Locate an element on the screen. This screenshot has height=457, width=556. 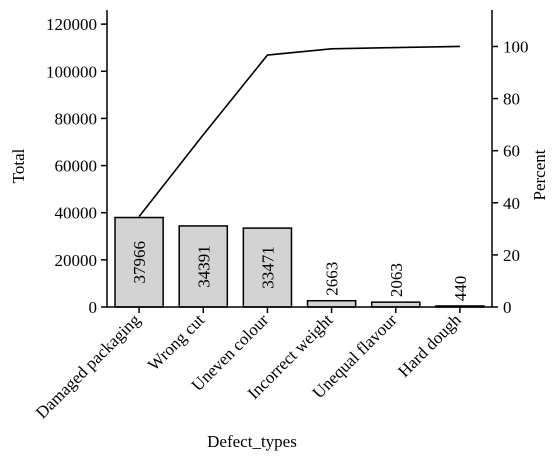
left-tick-label: 20000 is located at coordinates (76, 260).